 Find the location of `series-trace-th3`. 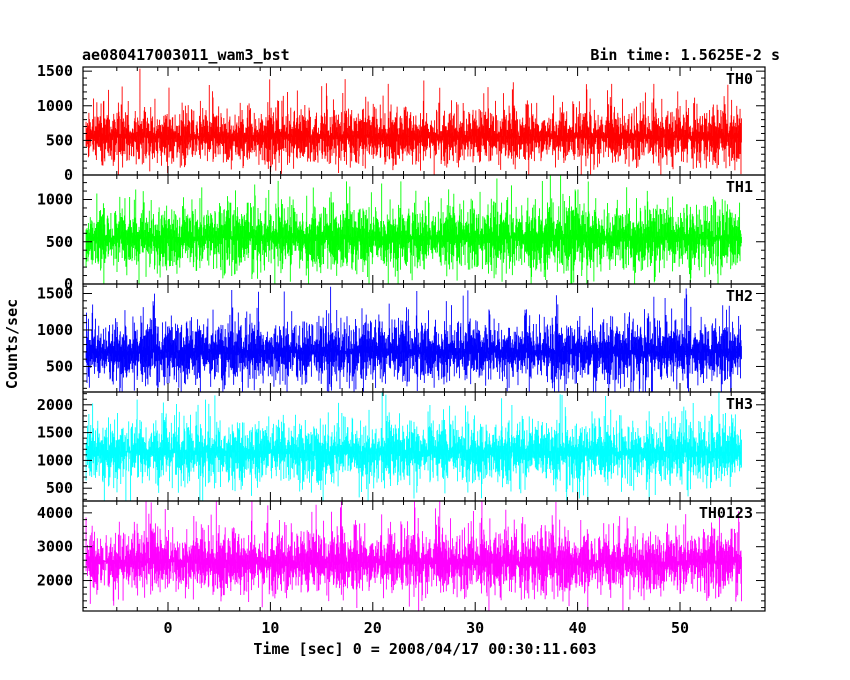

series-trace-th3 is located at coordinates (413, 446).